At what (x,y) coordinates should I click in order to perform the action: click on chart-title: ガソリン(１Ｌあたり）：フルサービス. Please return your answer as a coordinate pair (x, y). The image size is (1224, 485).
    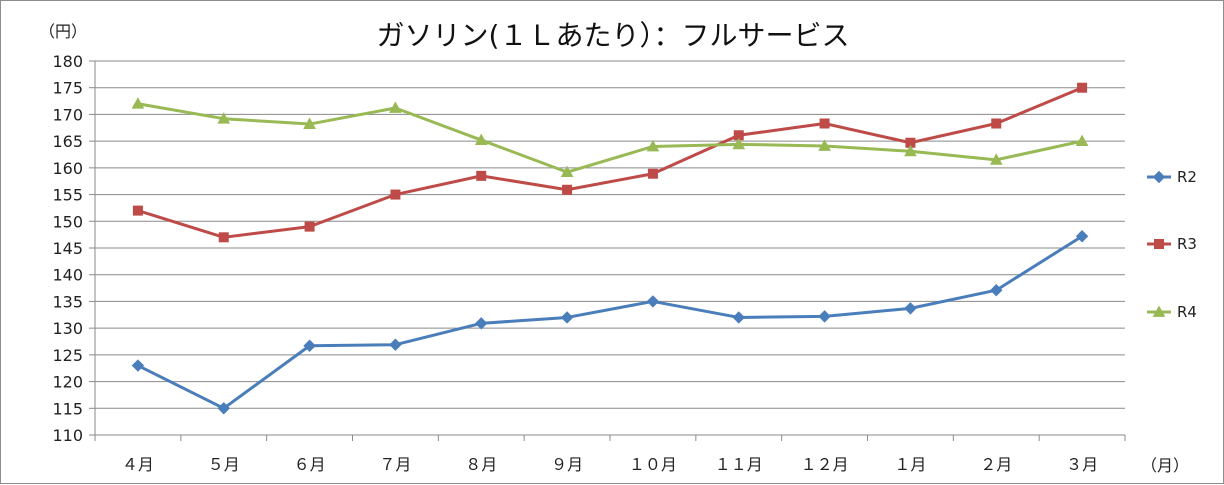
    Looking at the image, I should click on (613, 35).